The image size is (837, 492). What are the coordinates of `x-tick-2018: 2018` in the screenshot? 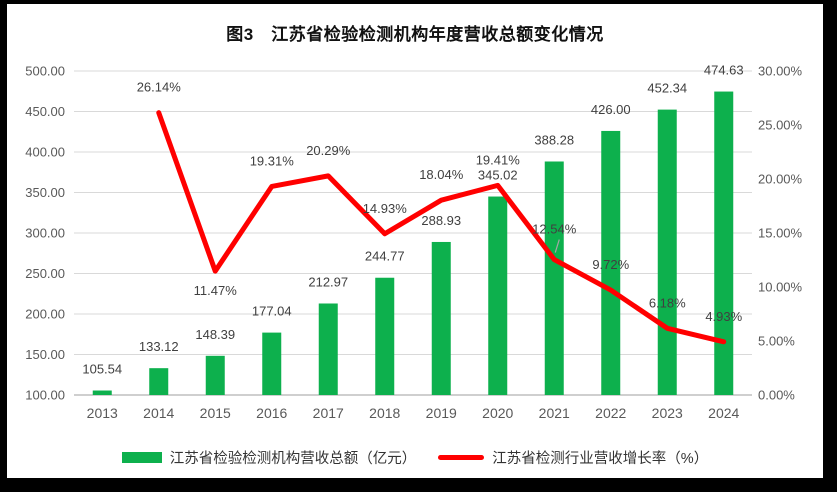 It's located at (384, 413).